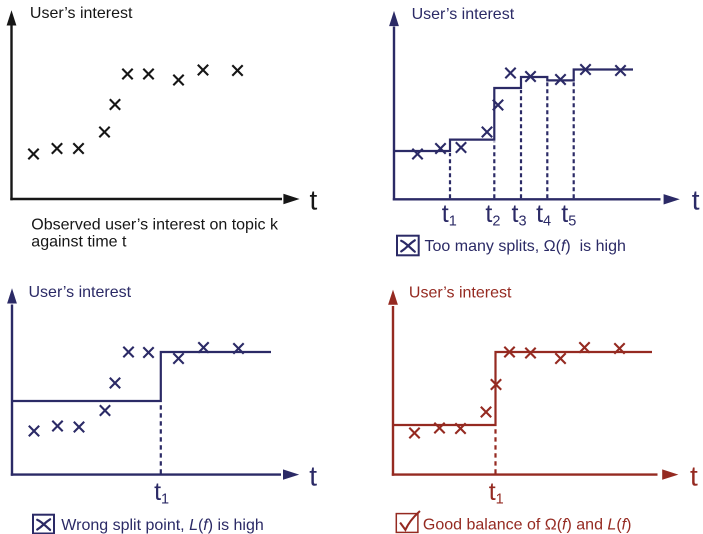 The width and height of the screenshot is (703, 534). I want to click on svg-text:Observed user’s interest on to: Observed user’s interest on topic k, so click(155, 224).